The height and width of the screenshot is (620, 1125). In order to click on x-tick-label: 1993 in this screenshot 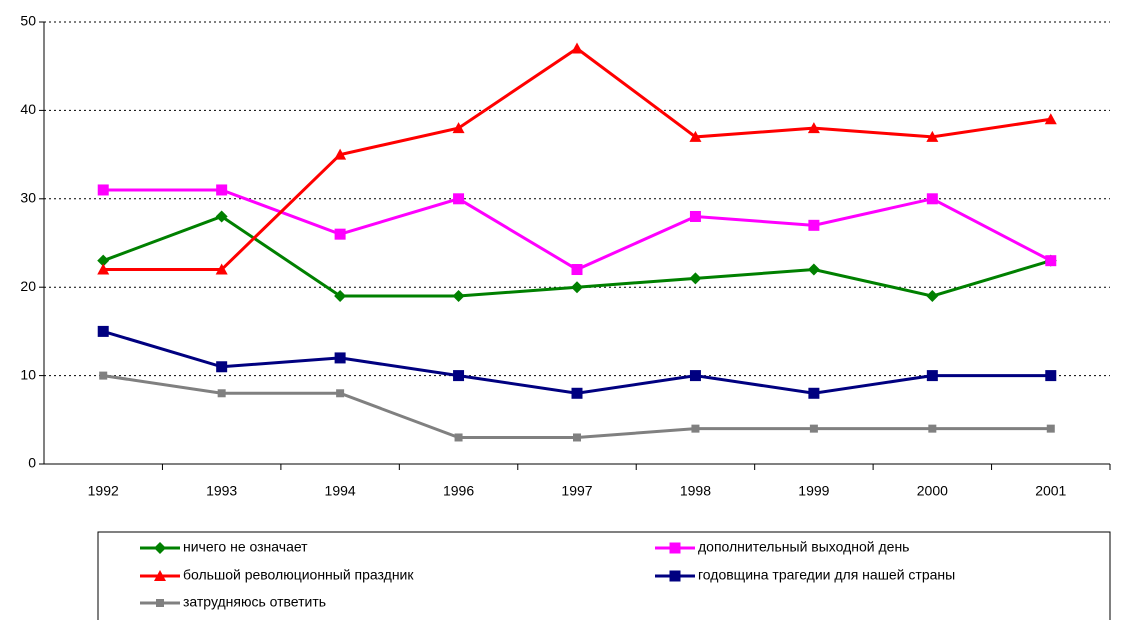, I will do `click(221, 491)`.